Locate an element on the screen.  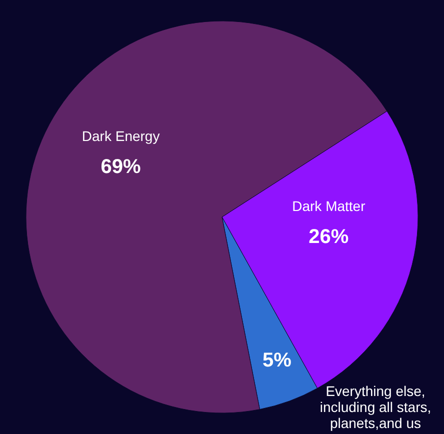
slice-label: Dark Energy is located at coordinates (121, 136).